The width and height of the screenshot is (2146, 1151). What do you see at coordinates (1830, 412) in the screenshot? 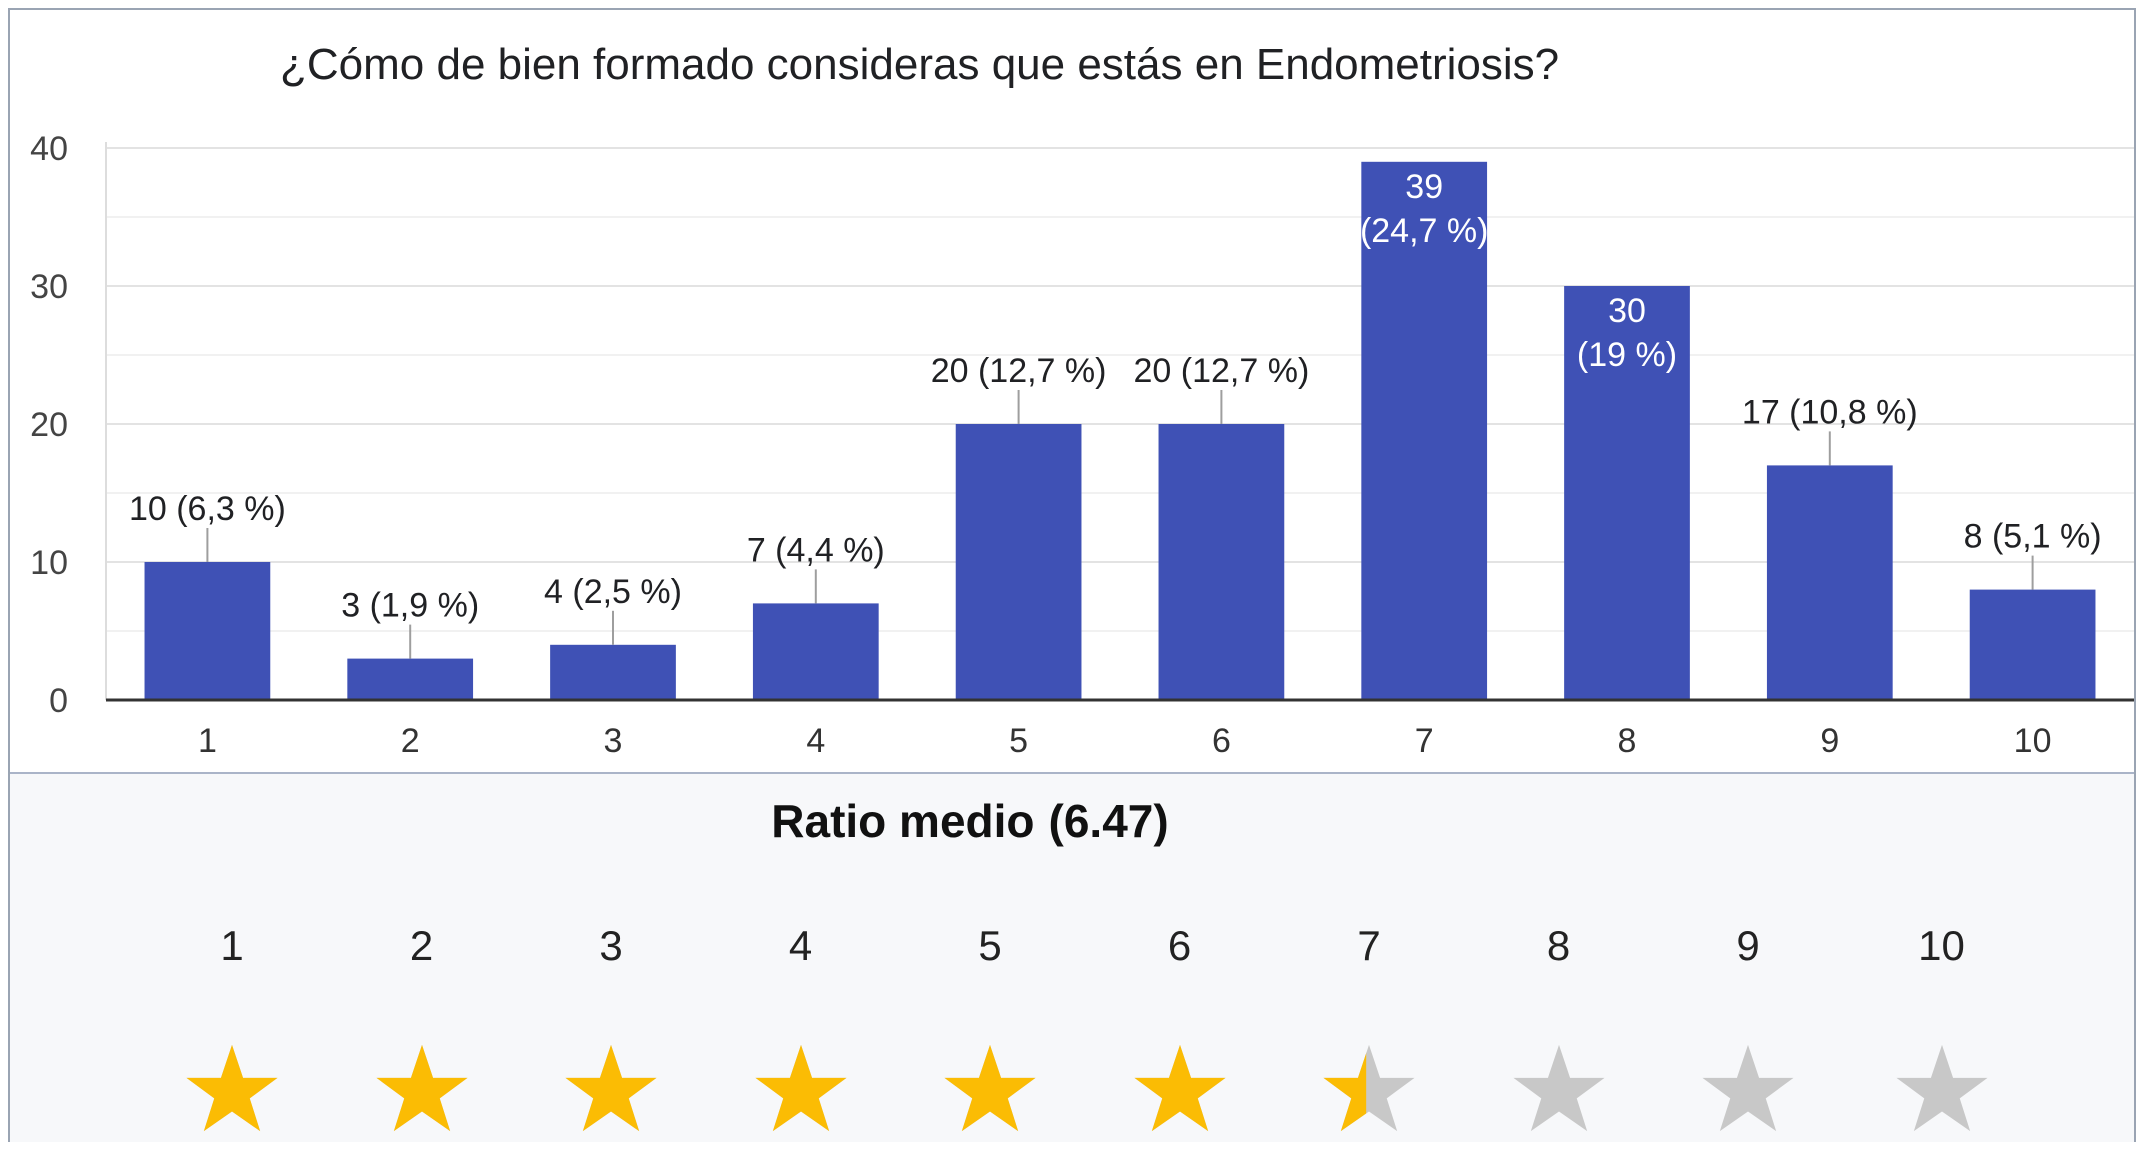
I see `data-label: 17 (10,8 %)` at bounding box center [1830, 412].